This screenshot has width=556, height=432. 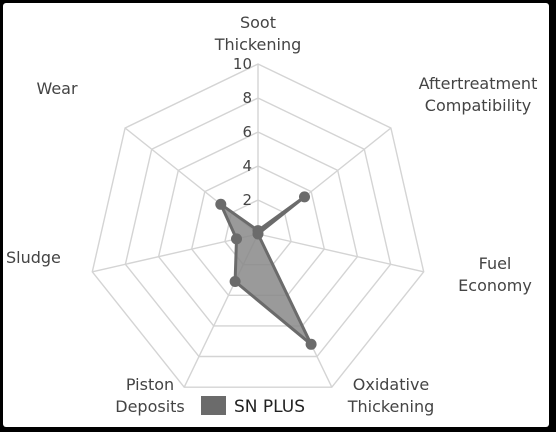 What do you see at coordinates (247, 200) in the screenshot?
I see `tick-label: 2` at bounding box center [247, 200].